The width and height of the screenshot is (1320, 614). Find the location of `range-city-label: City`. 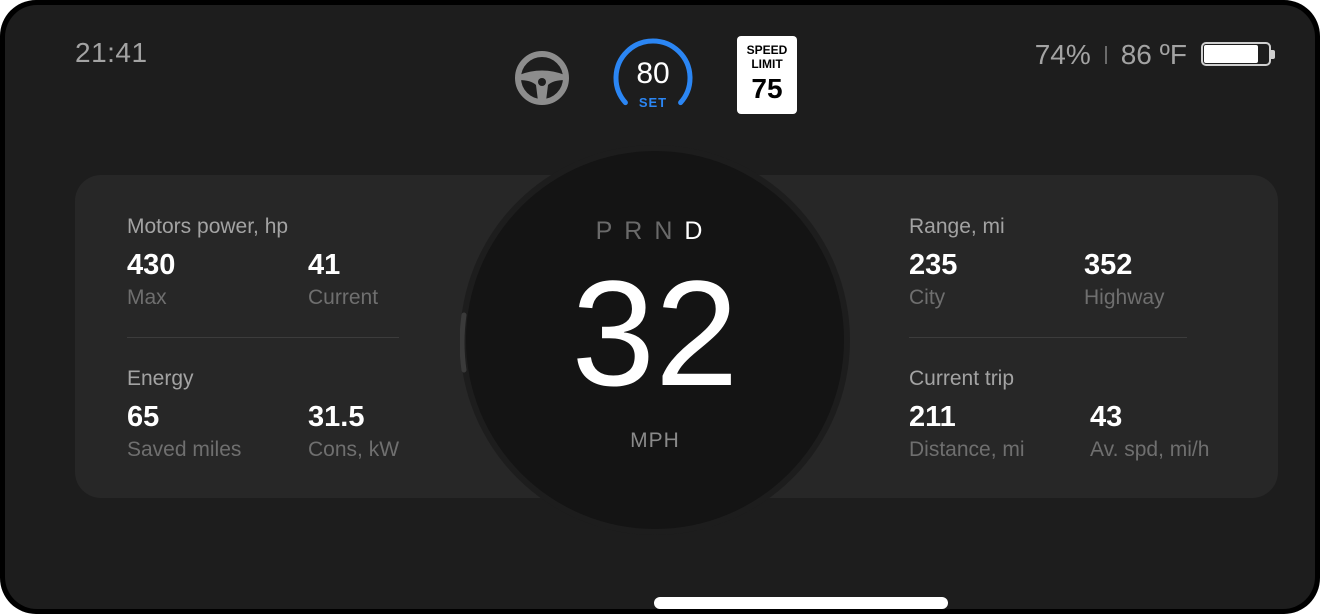

range-city-label: City is located at coordinates (927, 297).